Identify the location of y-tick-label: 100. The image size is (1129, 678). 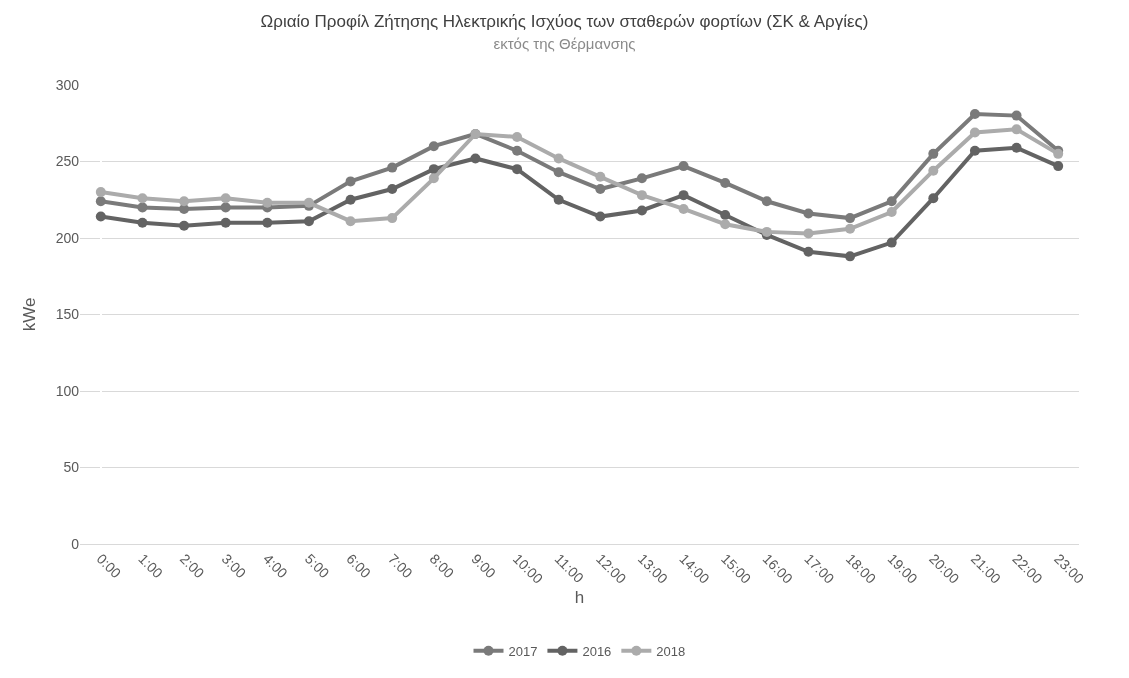
(67, 390).